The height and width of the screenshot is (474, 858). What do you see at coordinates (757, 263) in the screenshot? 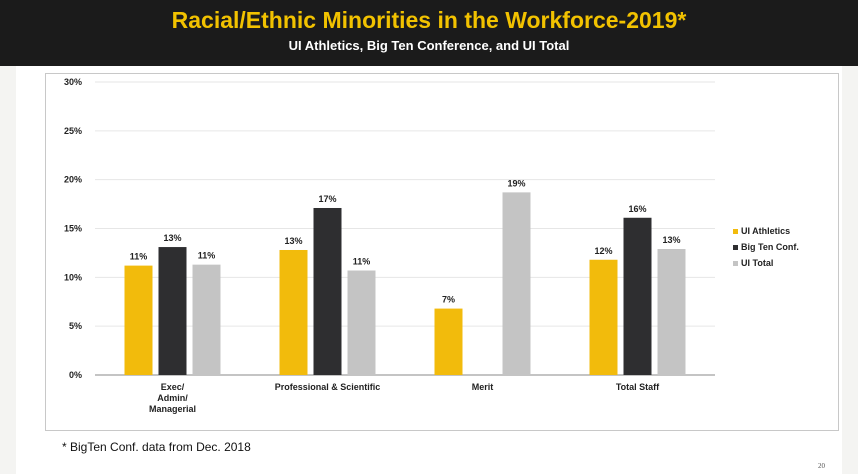
I see `legend-label: UI Total` at bounding box center [757, 263].